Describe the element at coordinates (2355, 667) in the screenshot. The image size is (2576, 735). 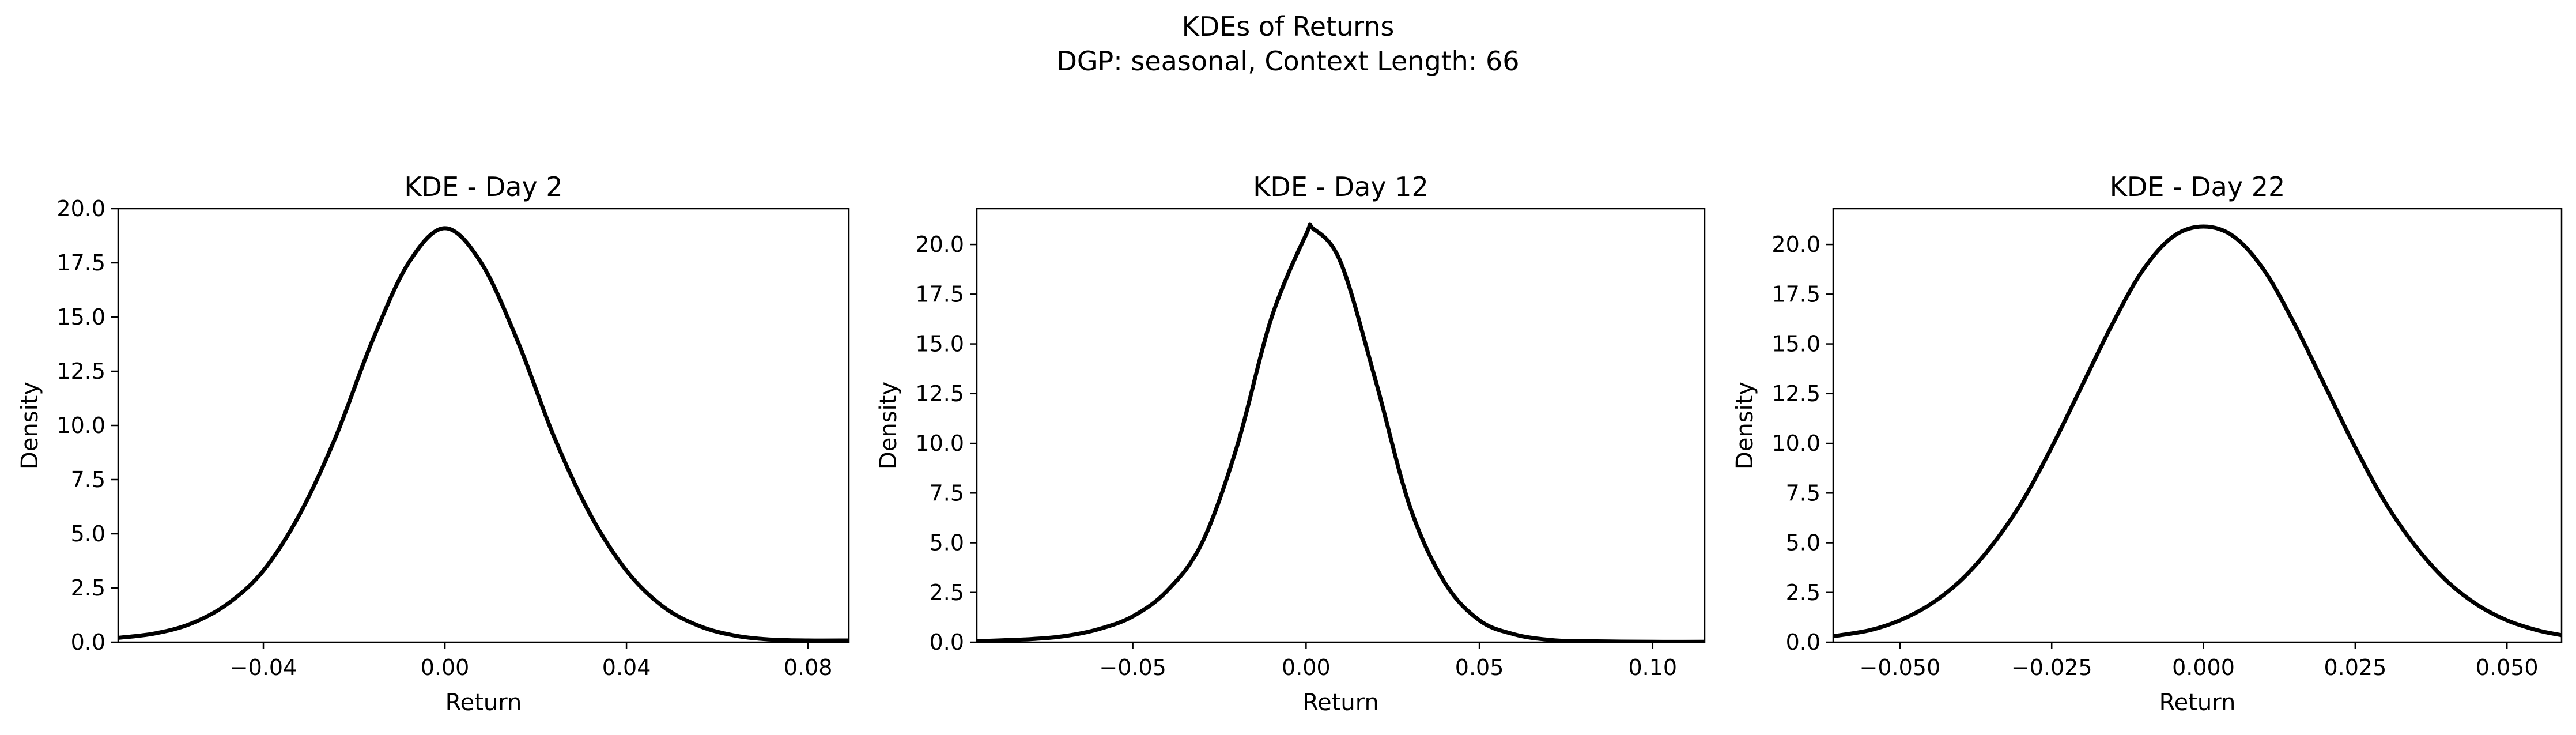
I see `x-tick-label: 0.025` at that location.